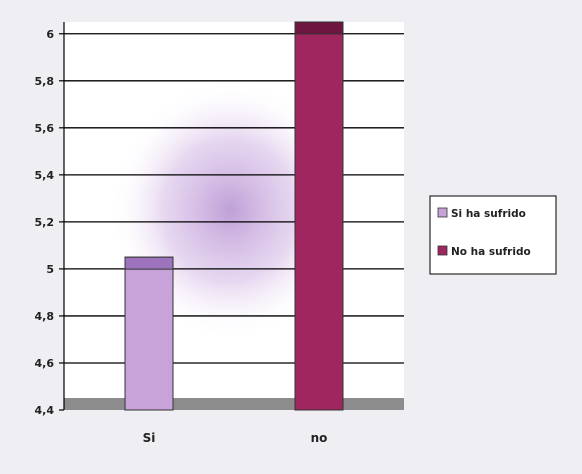 Image resolution: width=582 pixels, height=474 pixels. Describe the element at coordinates (488, 214) in the screenshot. I see `legend-label: Si ha sufrido` at that location.